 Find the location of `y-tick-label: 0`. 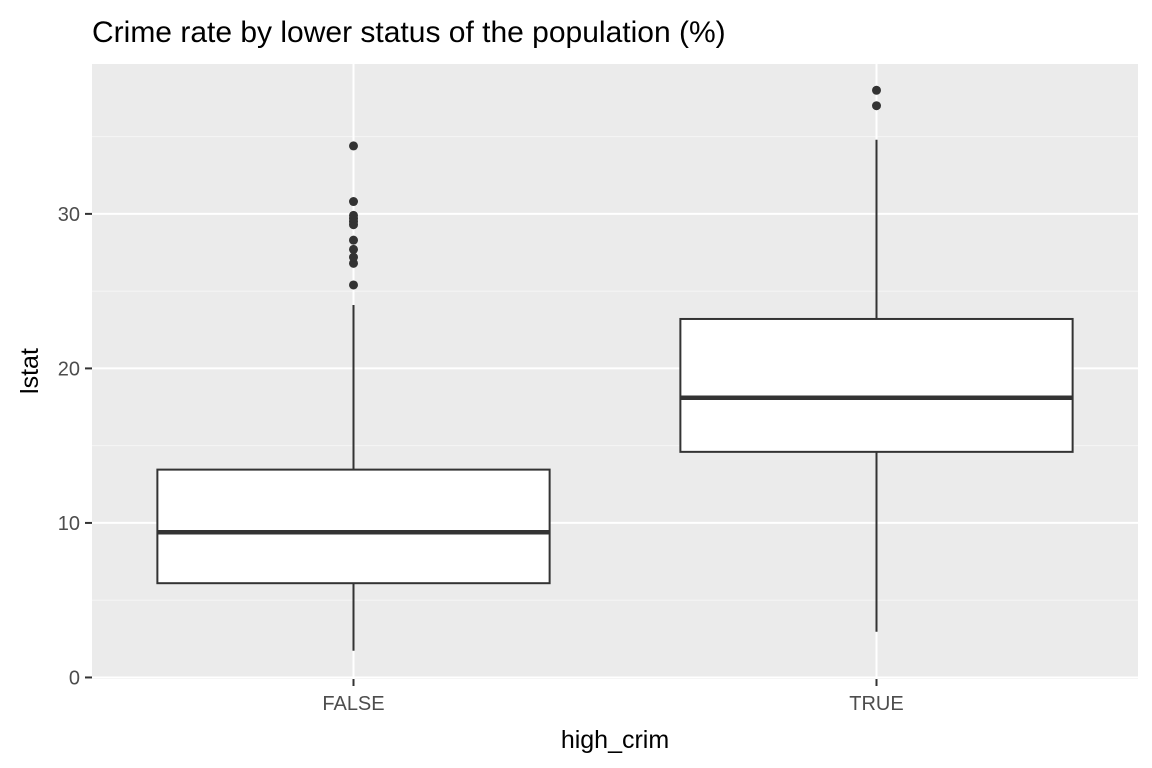

y-tick-label: 0 is located at coordinates (74, 678).